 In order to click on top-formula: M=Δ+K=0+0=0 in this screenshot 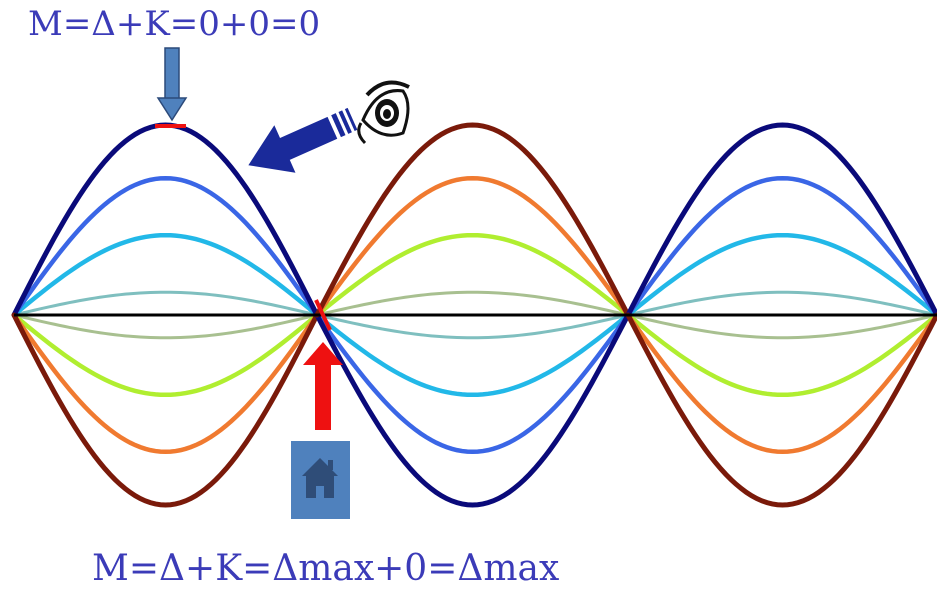, I will do `click(174, 24)`.